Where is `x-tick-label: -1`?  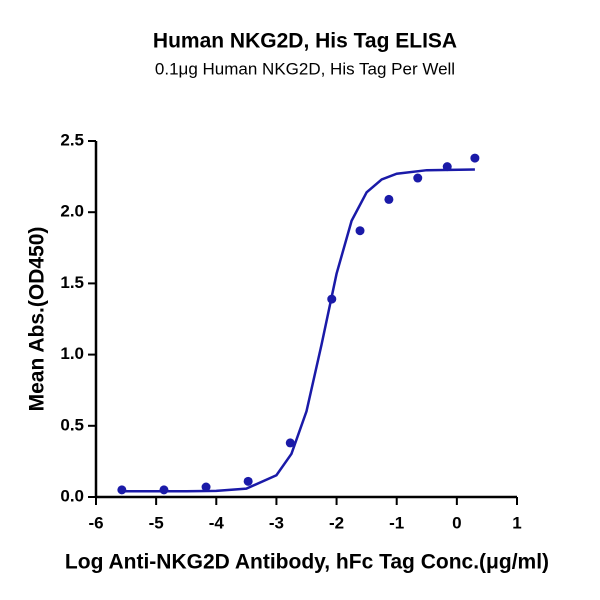 x-tick-label: -1 is located at coordinates (396, 522).